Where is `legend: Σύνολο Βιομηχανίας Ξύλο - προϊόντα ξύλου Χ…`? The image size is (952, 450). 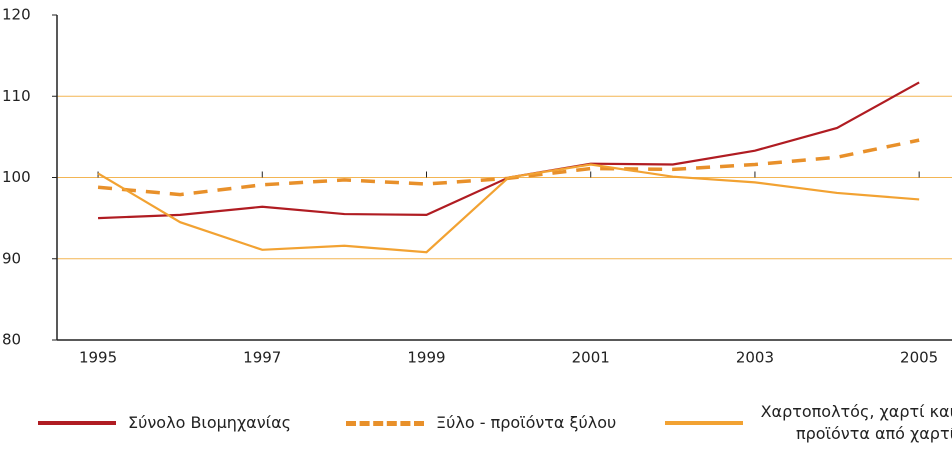
legend: Σύνολο Βιομηχανίας Ξύλο - προϊόντα ξύλου Χ… is located at coordinates (476, 423).